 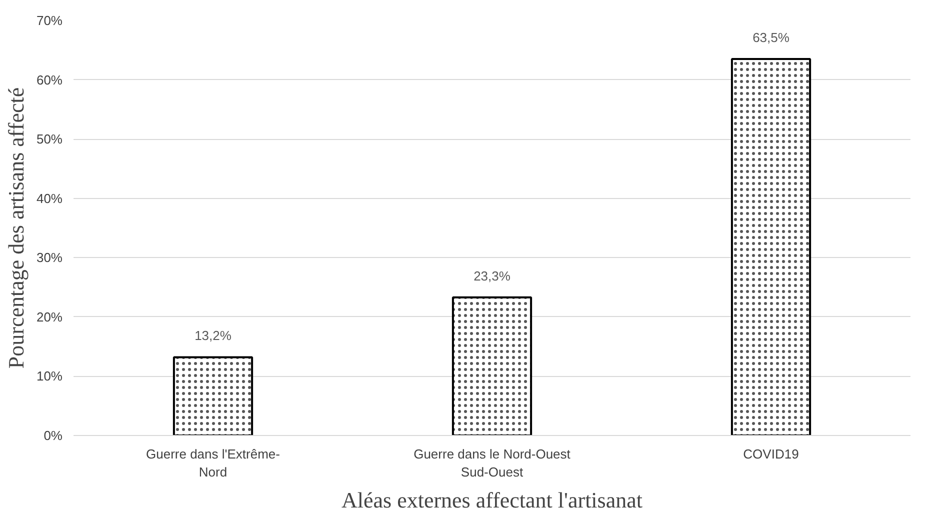 I want to click on y-axis-title: Pourcentage des artisans affecté, so click(x=15, y=228).